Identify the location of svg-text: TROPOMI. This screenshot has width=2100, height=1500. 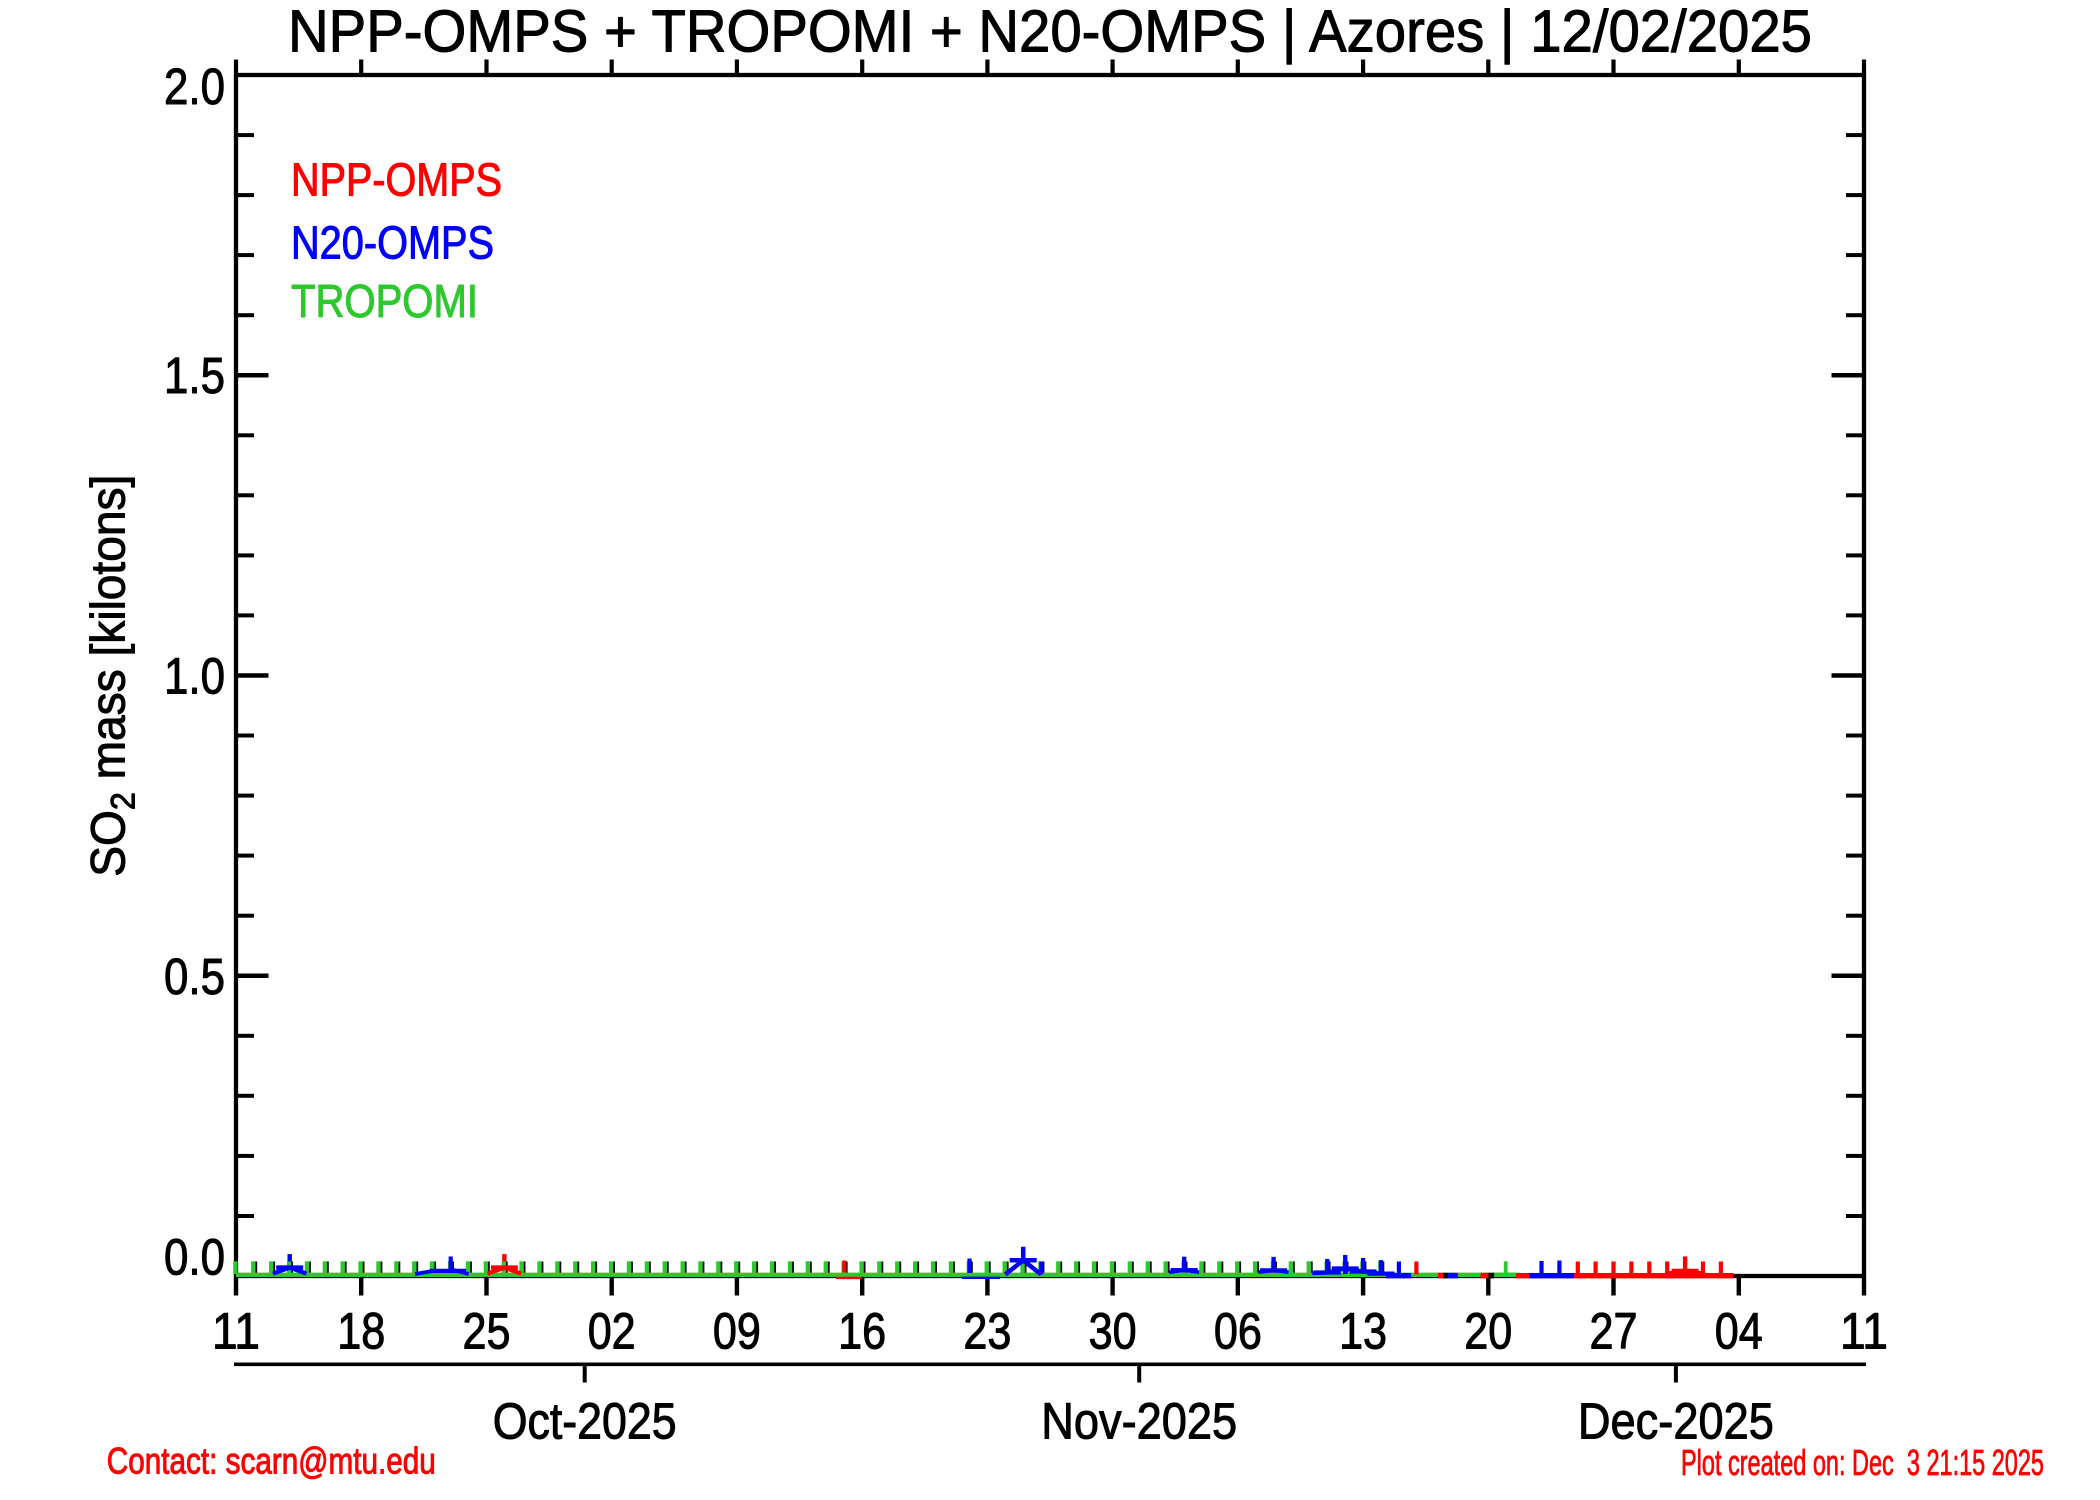
(384, 301).